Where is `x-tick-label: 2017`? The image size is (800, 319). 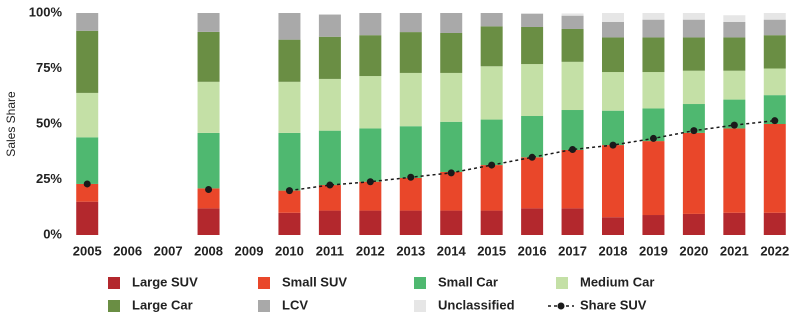
x-tick-label: 2017 is located at coordinates (572, 250).